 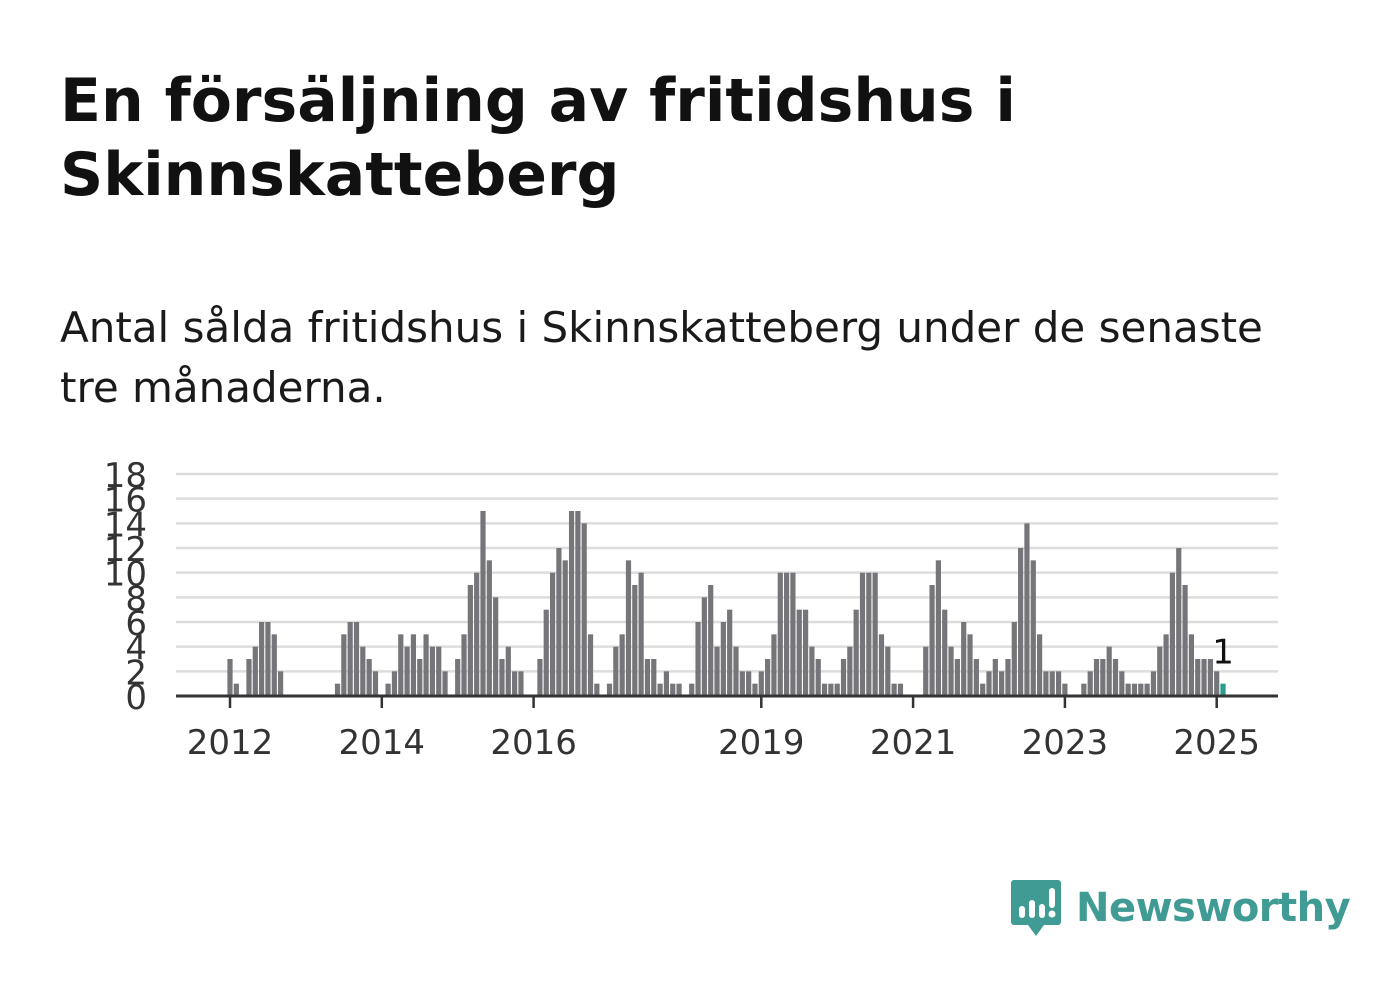 What do you see at coordinates (1223, 653) in the screenshot?
I see `highlight-value-label: 1` at bounding box center [1223, 653].